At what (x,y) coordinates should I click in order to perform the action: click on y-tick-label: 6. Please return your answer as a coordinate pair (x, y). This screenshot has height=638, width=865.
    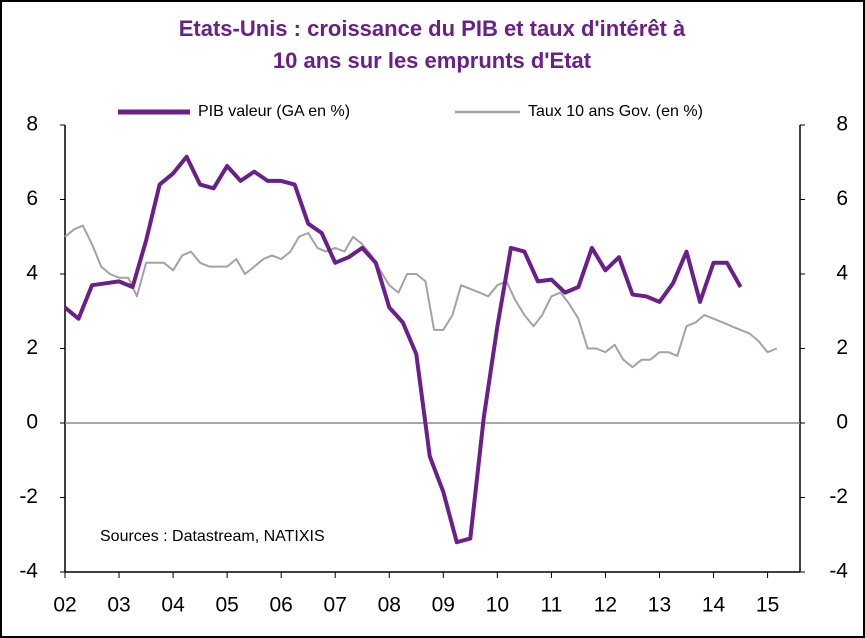
    Looking at the image, I should click on (32, 198).